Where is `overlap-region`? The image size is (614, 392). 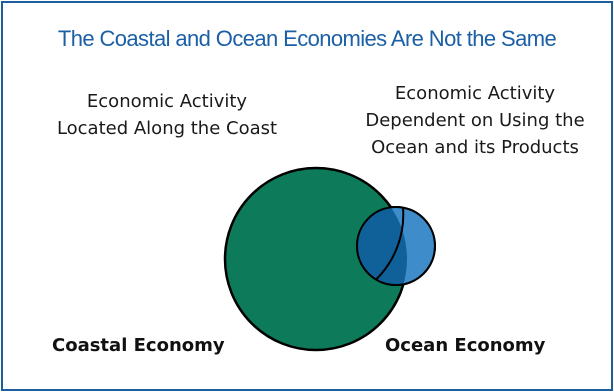
overlap-region is located at coordinates (382, 246).